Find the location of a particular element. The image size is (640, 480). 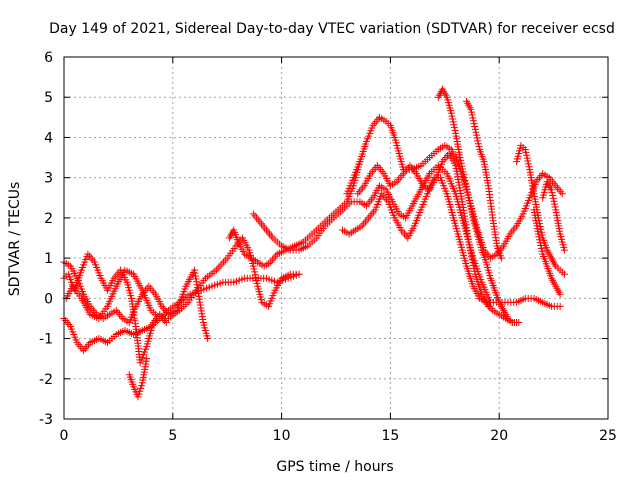

x-tick-label-0: 0 is located at coordinates (64, 436).